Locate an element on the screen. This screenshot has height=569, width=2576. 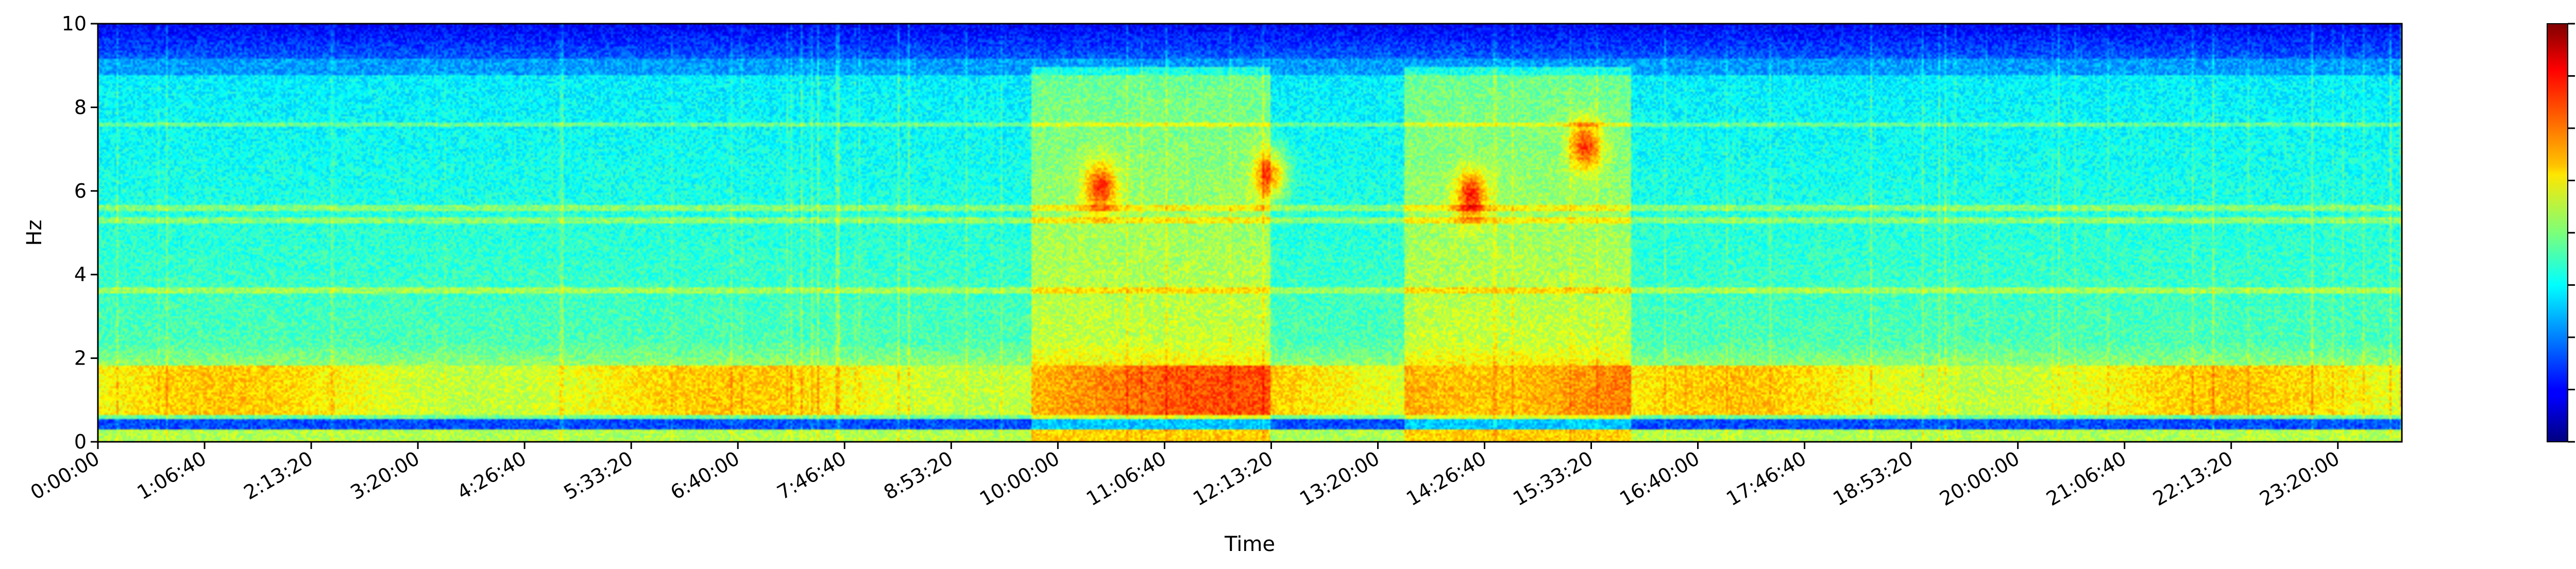
x-tick-label: 15:33:20 is located at coordinates (1553, 478).